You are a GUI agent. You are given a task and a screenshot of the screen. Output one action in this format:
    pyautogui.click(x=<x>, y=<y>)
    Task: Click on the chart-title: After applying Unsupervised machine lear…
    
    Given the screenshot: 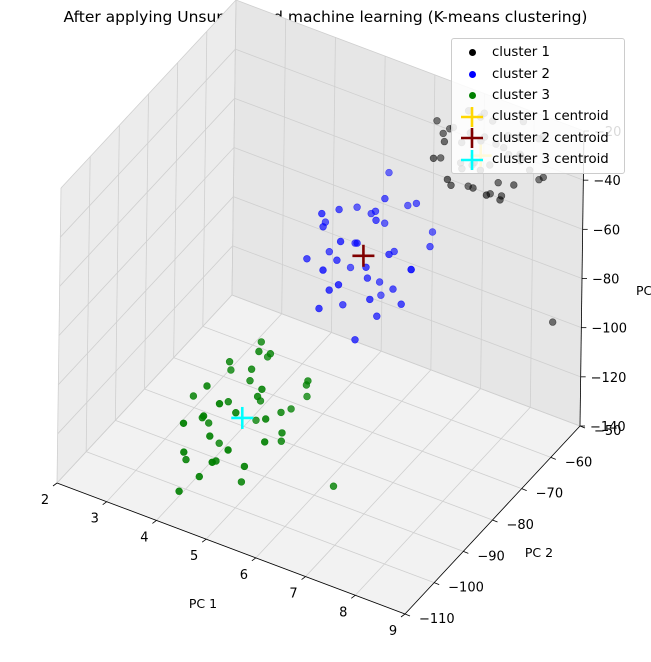 What is the action you would take?
    pyautogui.click(x=325, y=17)
    